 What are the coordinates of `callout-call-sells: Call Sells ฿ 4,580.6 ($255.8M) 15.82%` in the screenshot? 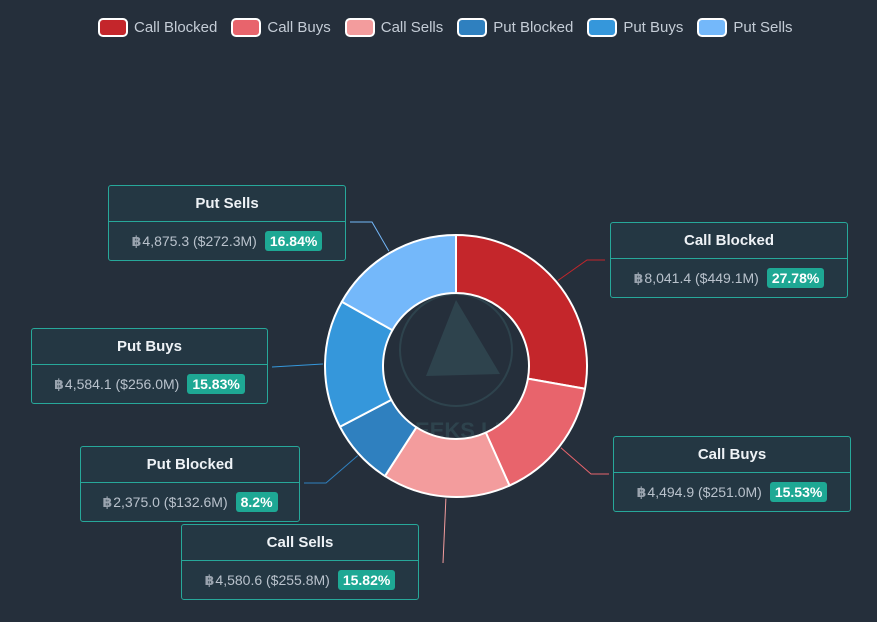 It's located at (300, 562).